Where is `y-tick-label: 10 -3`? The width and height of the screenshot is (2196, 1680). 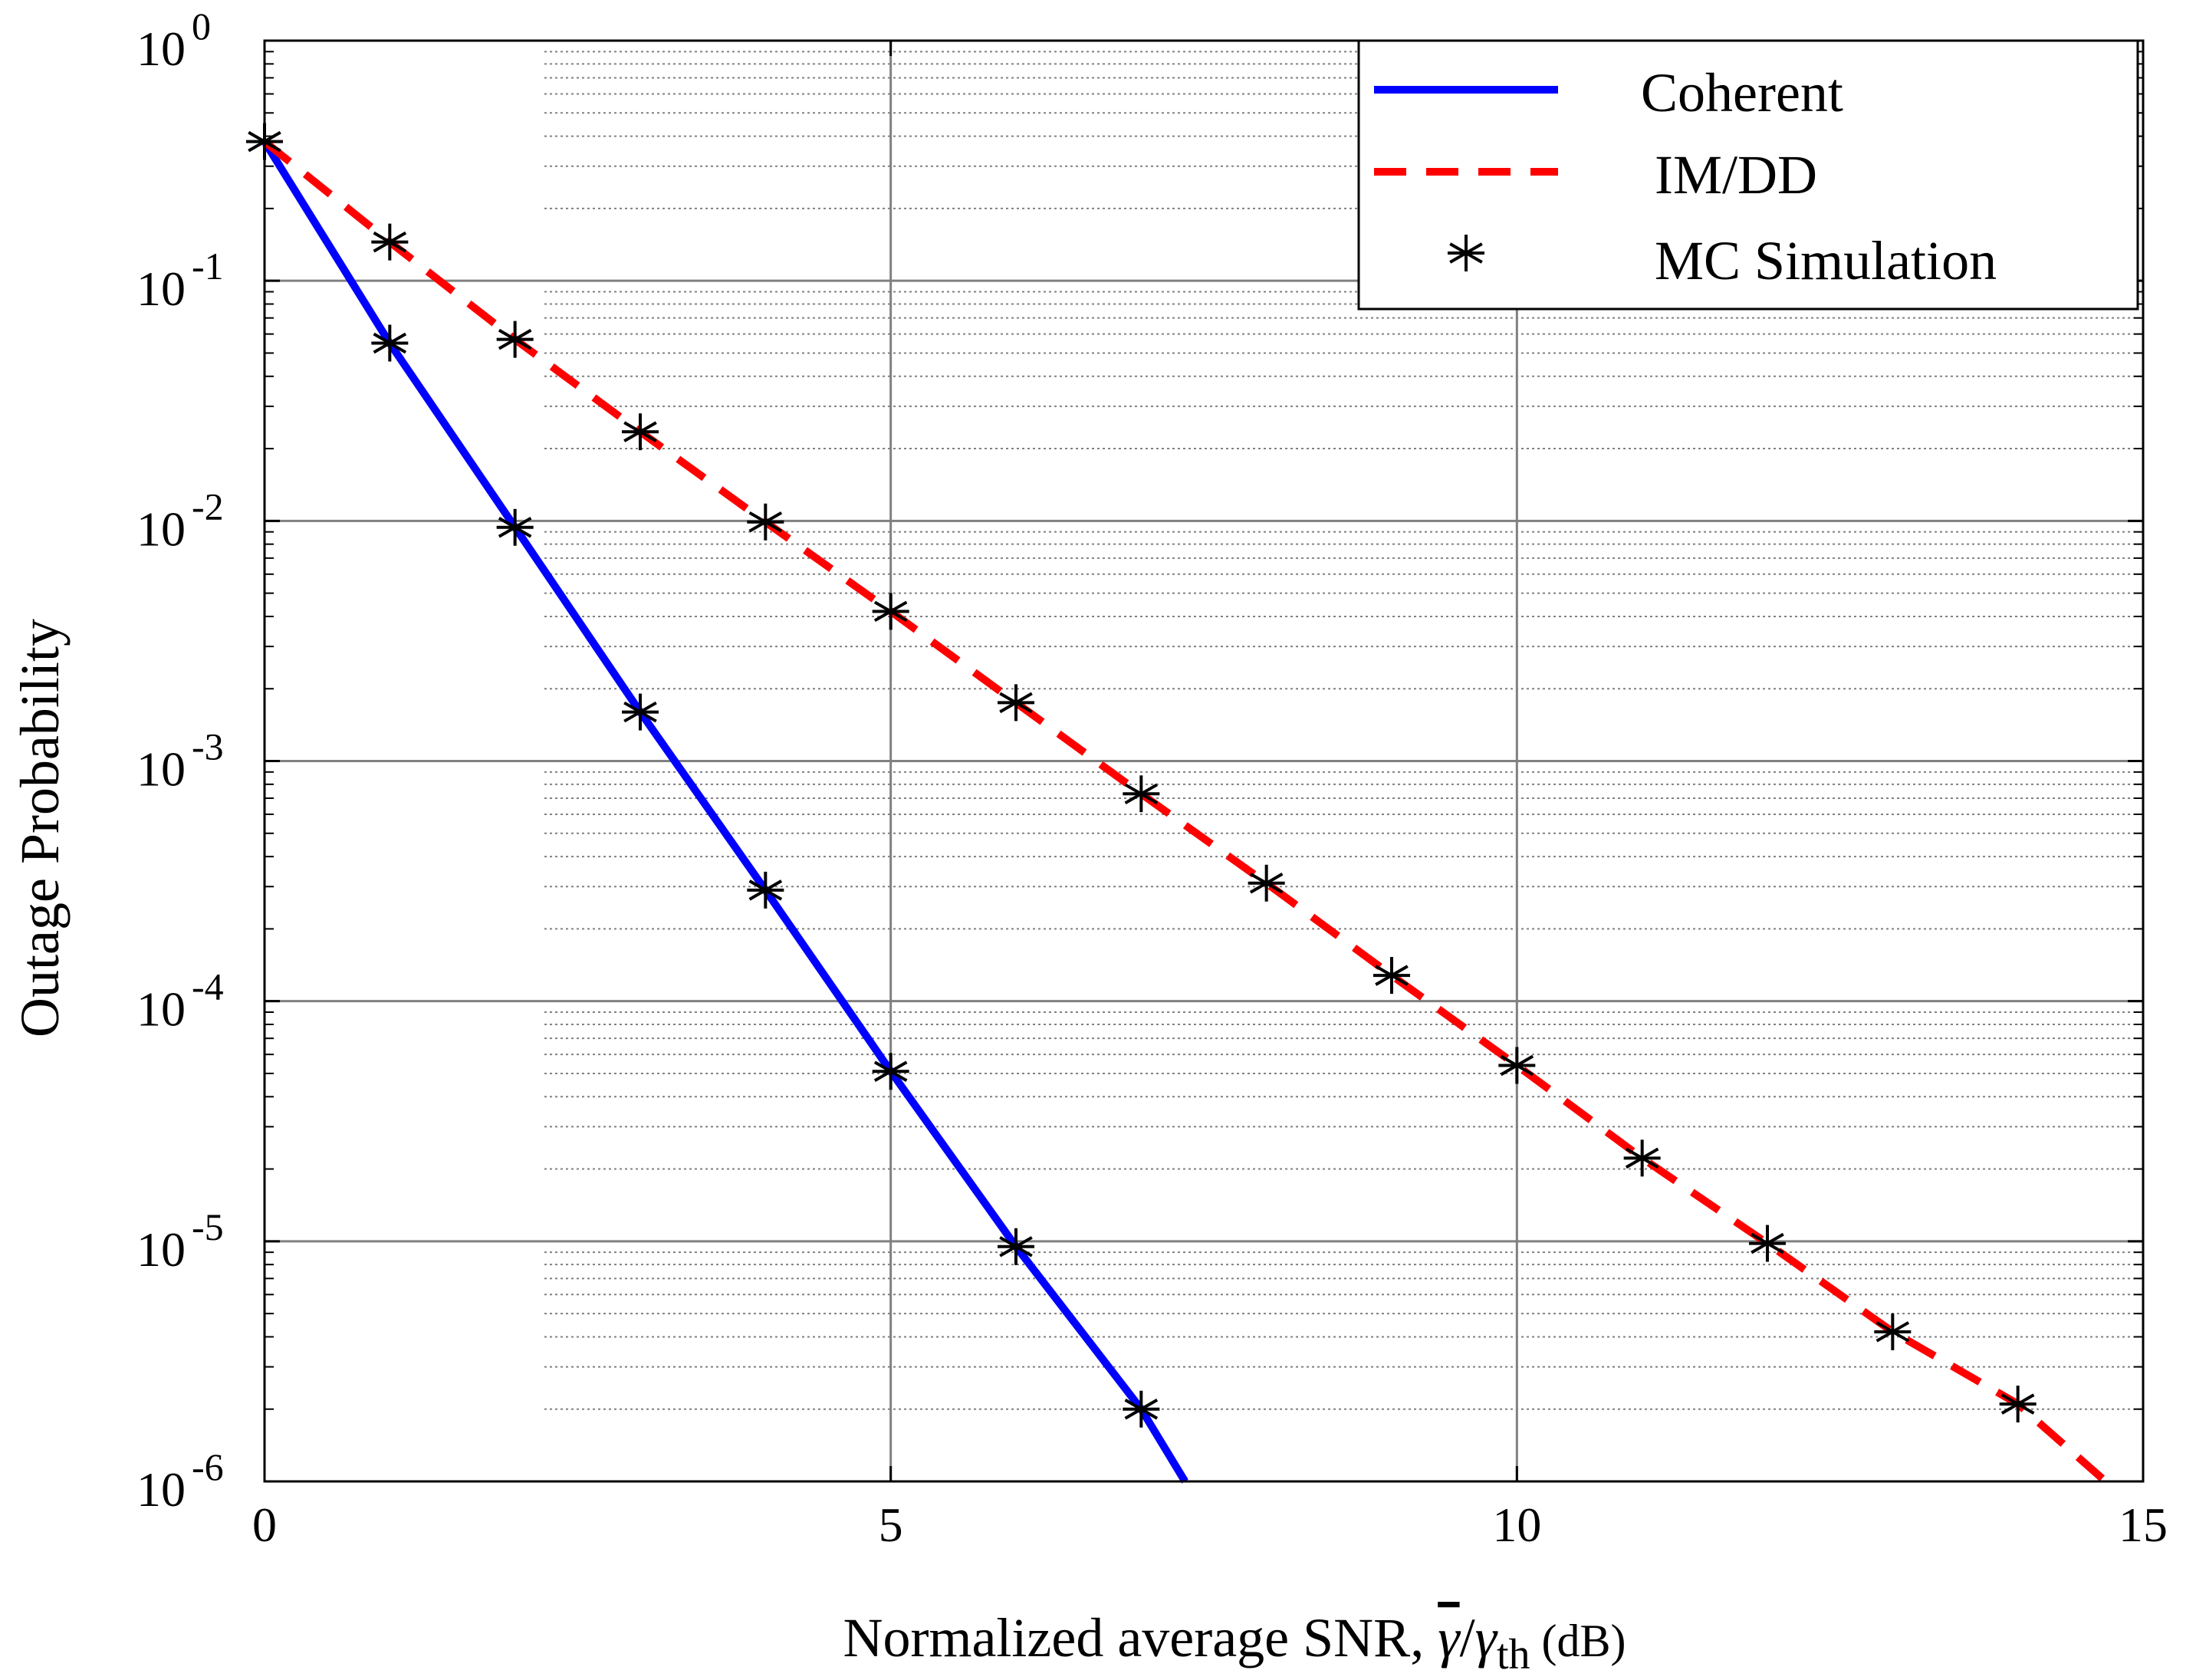
y-tick-label: 10 -3 is located at coordinates (180, 761).